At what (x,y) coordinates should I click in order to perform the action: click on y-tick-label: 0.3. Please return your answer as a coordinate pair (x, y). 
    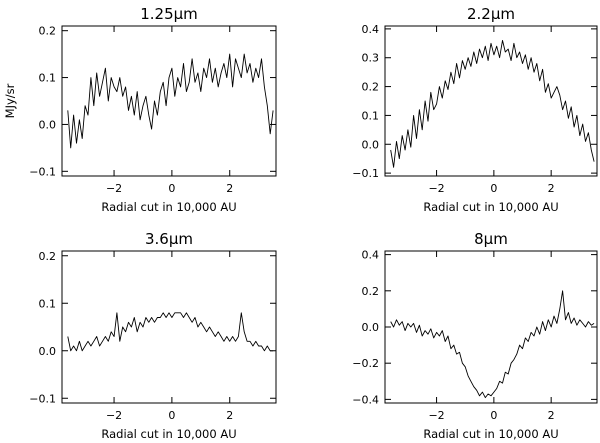
    Looking at the image, I should click on (371, 58).